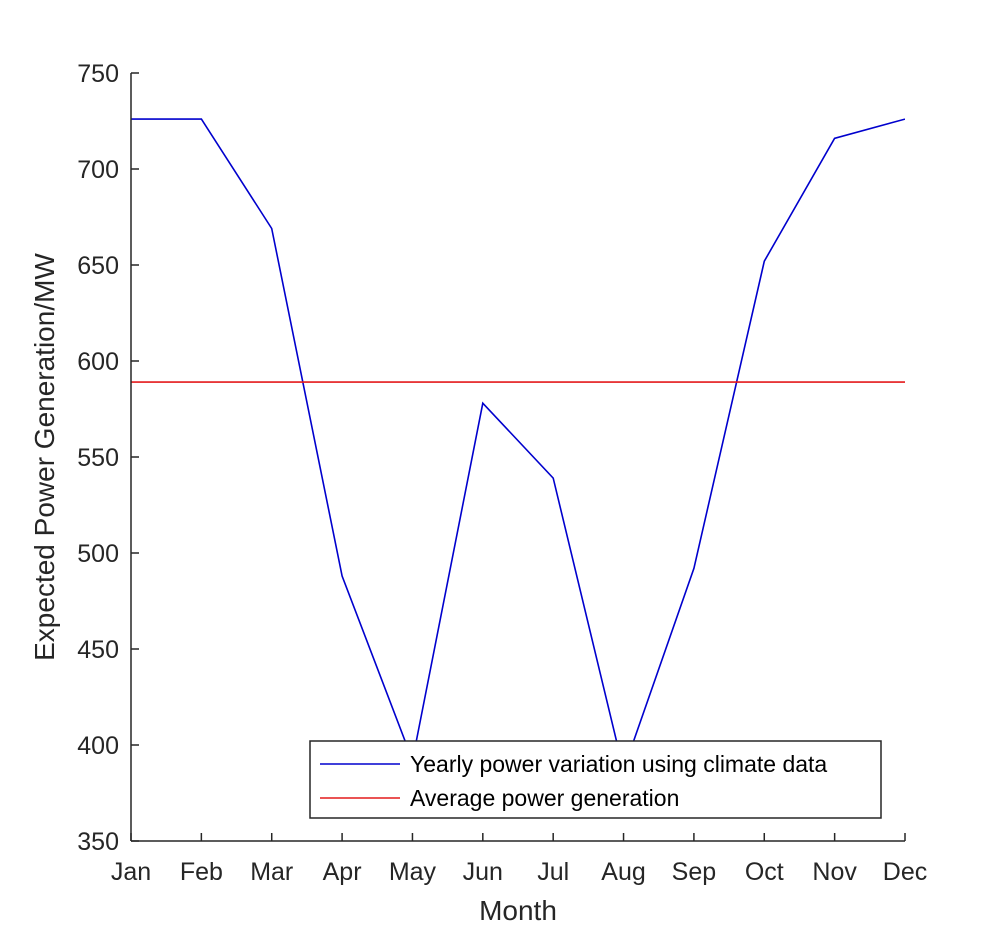 Image resolution: width=1000 pixels, height=945 pixels. What do you see at coordinates (98, 74) in the screenshot?
I see `y-tick-label: 750` at bounding box center [98, 74].